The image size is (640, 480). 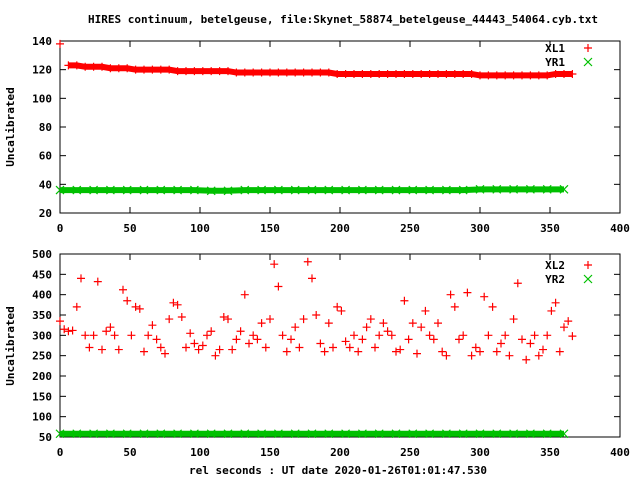 I want to click on y-tick-label: 140, so click(x=42, y=41).